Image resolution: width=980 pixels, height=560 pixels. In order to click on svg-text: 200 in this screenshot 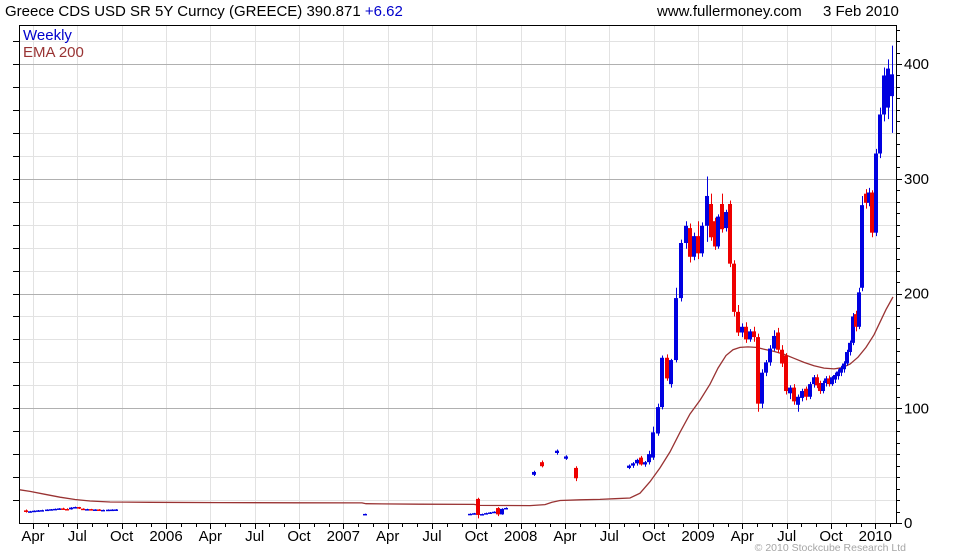, I will do `click(916, 294)`.